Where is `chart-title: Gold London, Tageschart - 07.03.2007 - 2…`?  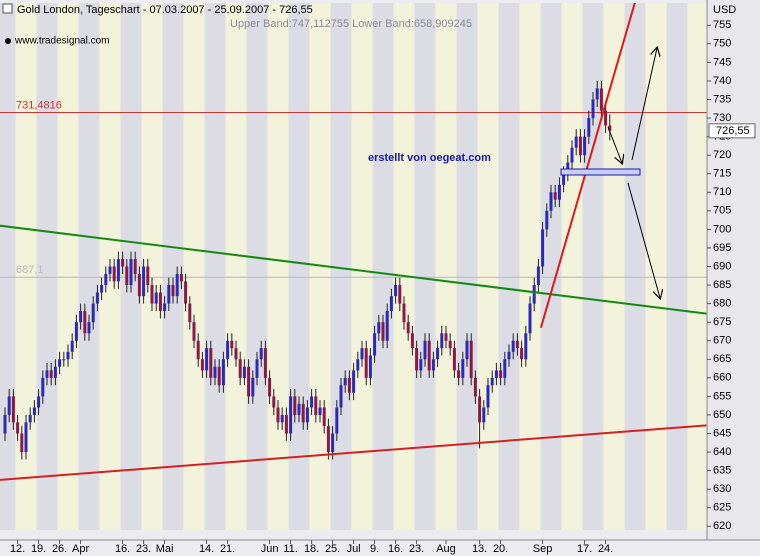
chart-title: Gold London, Tageschart - 07.03.2007 - 2… is located at coordinates (165, 10).